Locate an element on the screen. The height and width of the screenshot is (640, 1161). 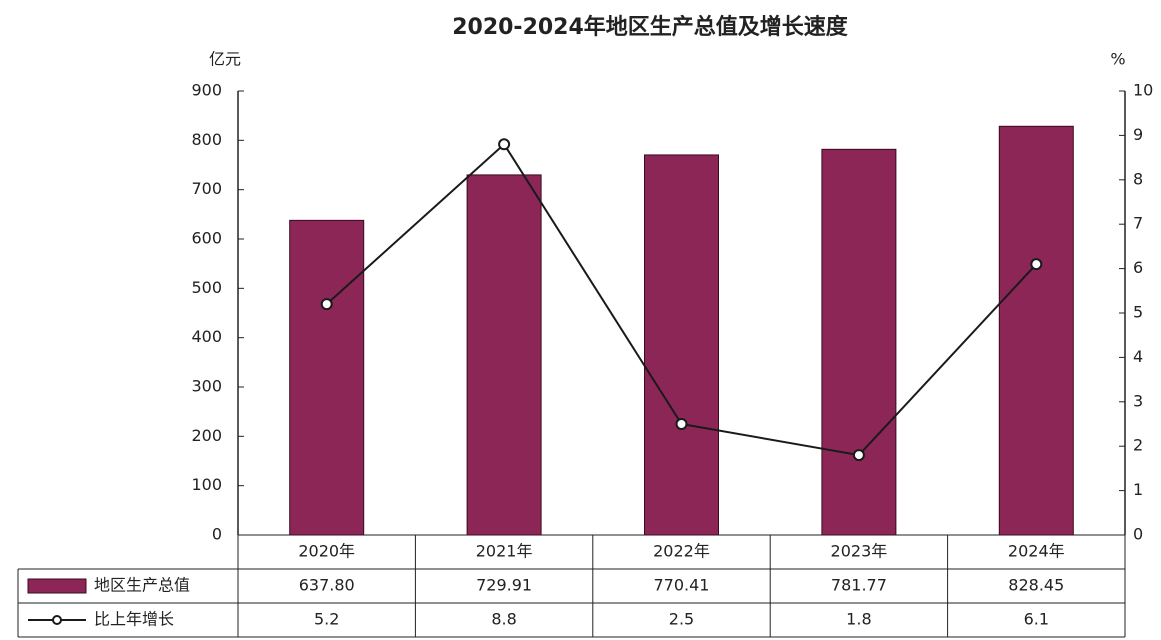
legend-marker is located at coordinates (57, 620).